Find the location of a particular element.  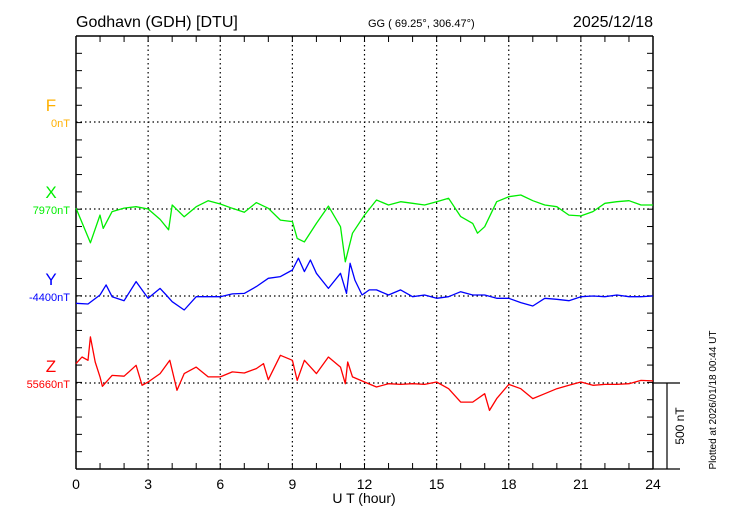

trace-name-z: Z is located at coordinates (51, 366).